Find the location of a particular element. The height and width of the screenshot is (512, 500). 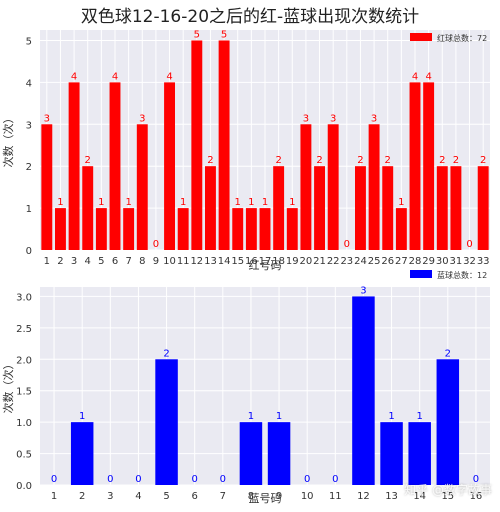

chart-title: 双色球12-16-20之后的红-蓝球出现次数统计 is located at coordinates (250, 17).